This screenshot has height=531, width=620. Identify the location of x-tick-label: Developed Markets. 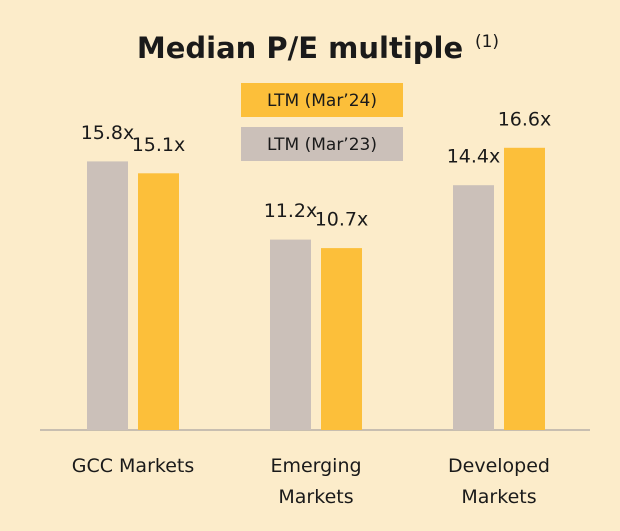
(499, 481).